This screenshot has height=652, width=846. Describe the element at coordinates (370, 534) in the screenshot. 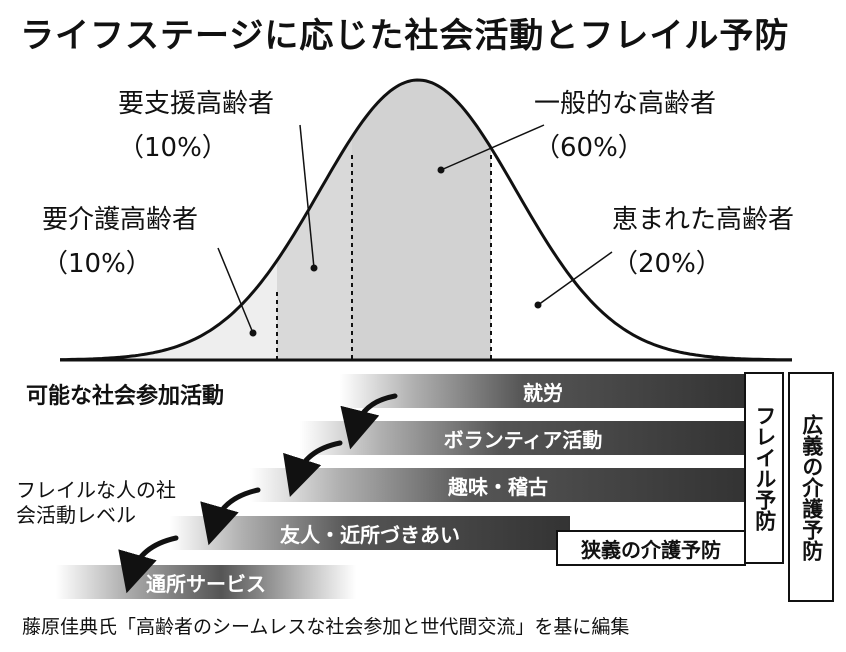

I see `activity-label-neighbors: 友人・近所づきあい` at that location.